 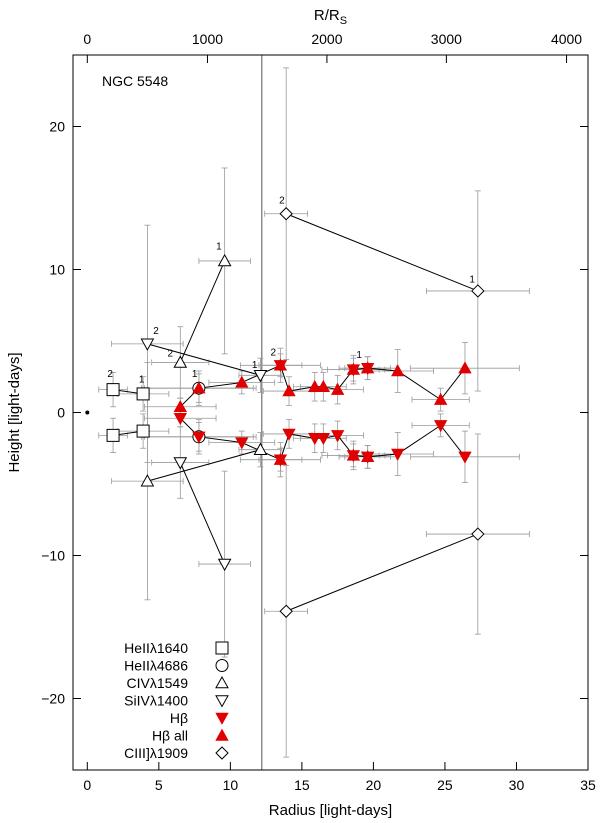 I want to click on x-axis-label: Radius [light-days], so click(x=330, y=810).